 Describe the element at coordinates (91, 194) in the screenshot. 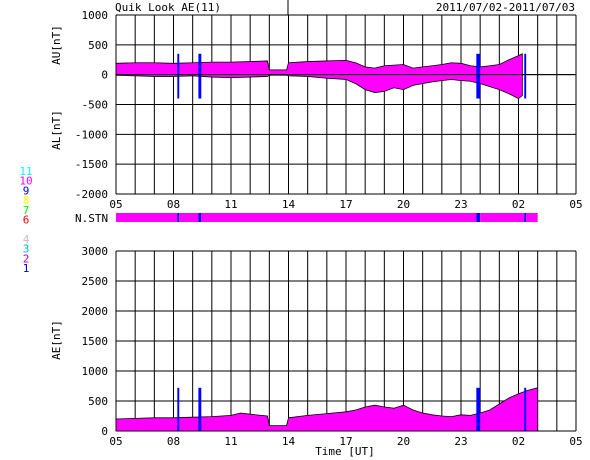

I see `y-tick-label: -2000` at that location.